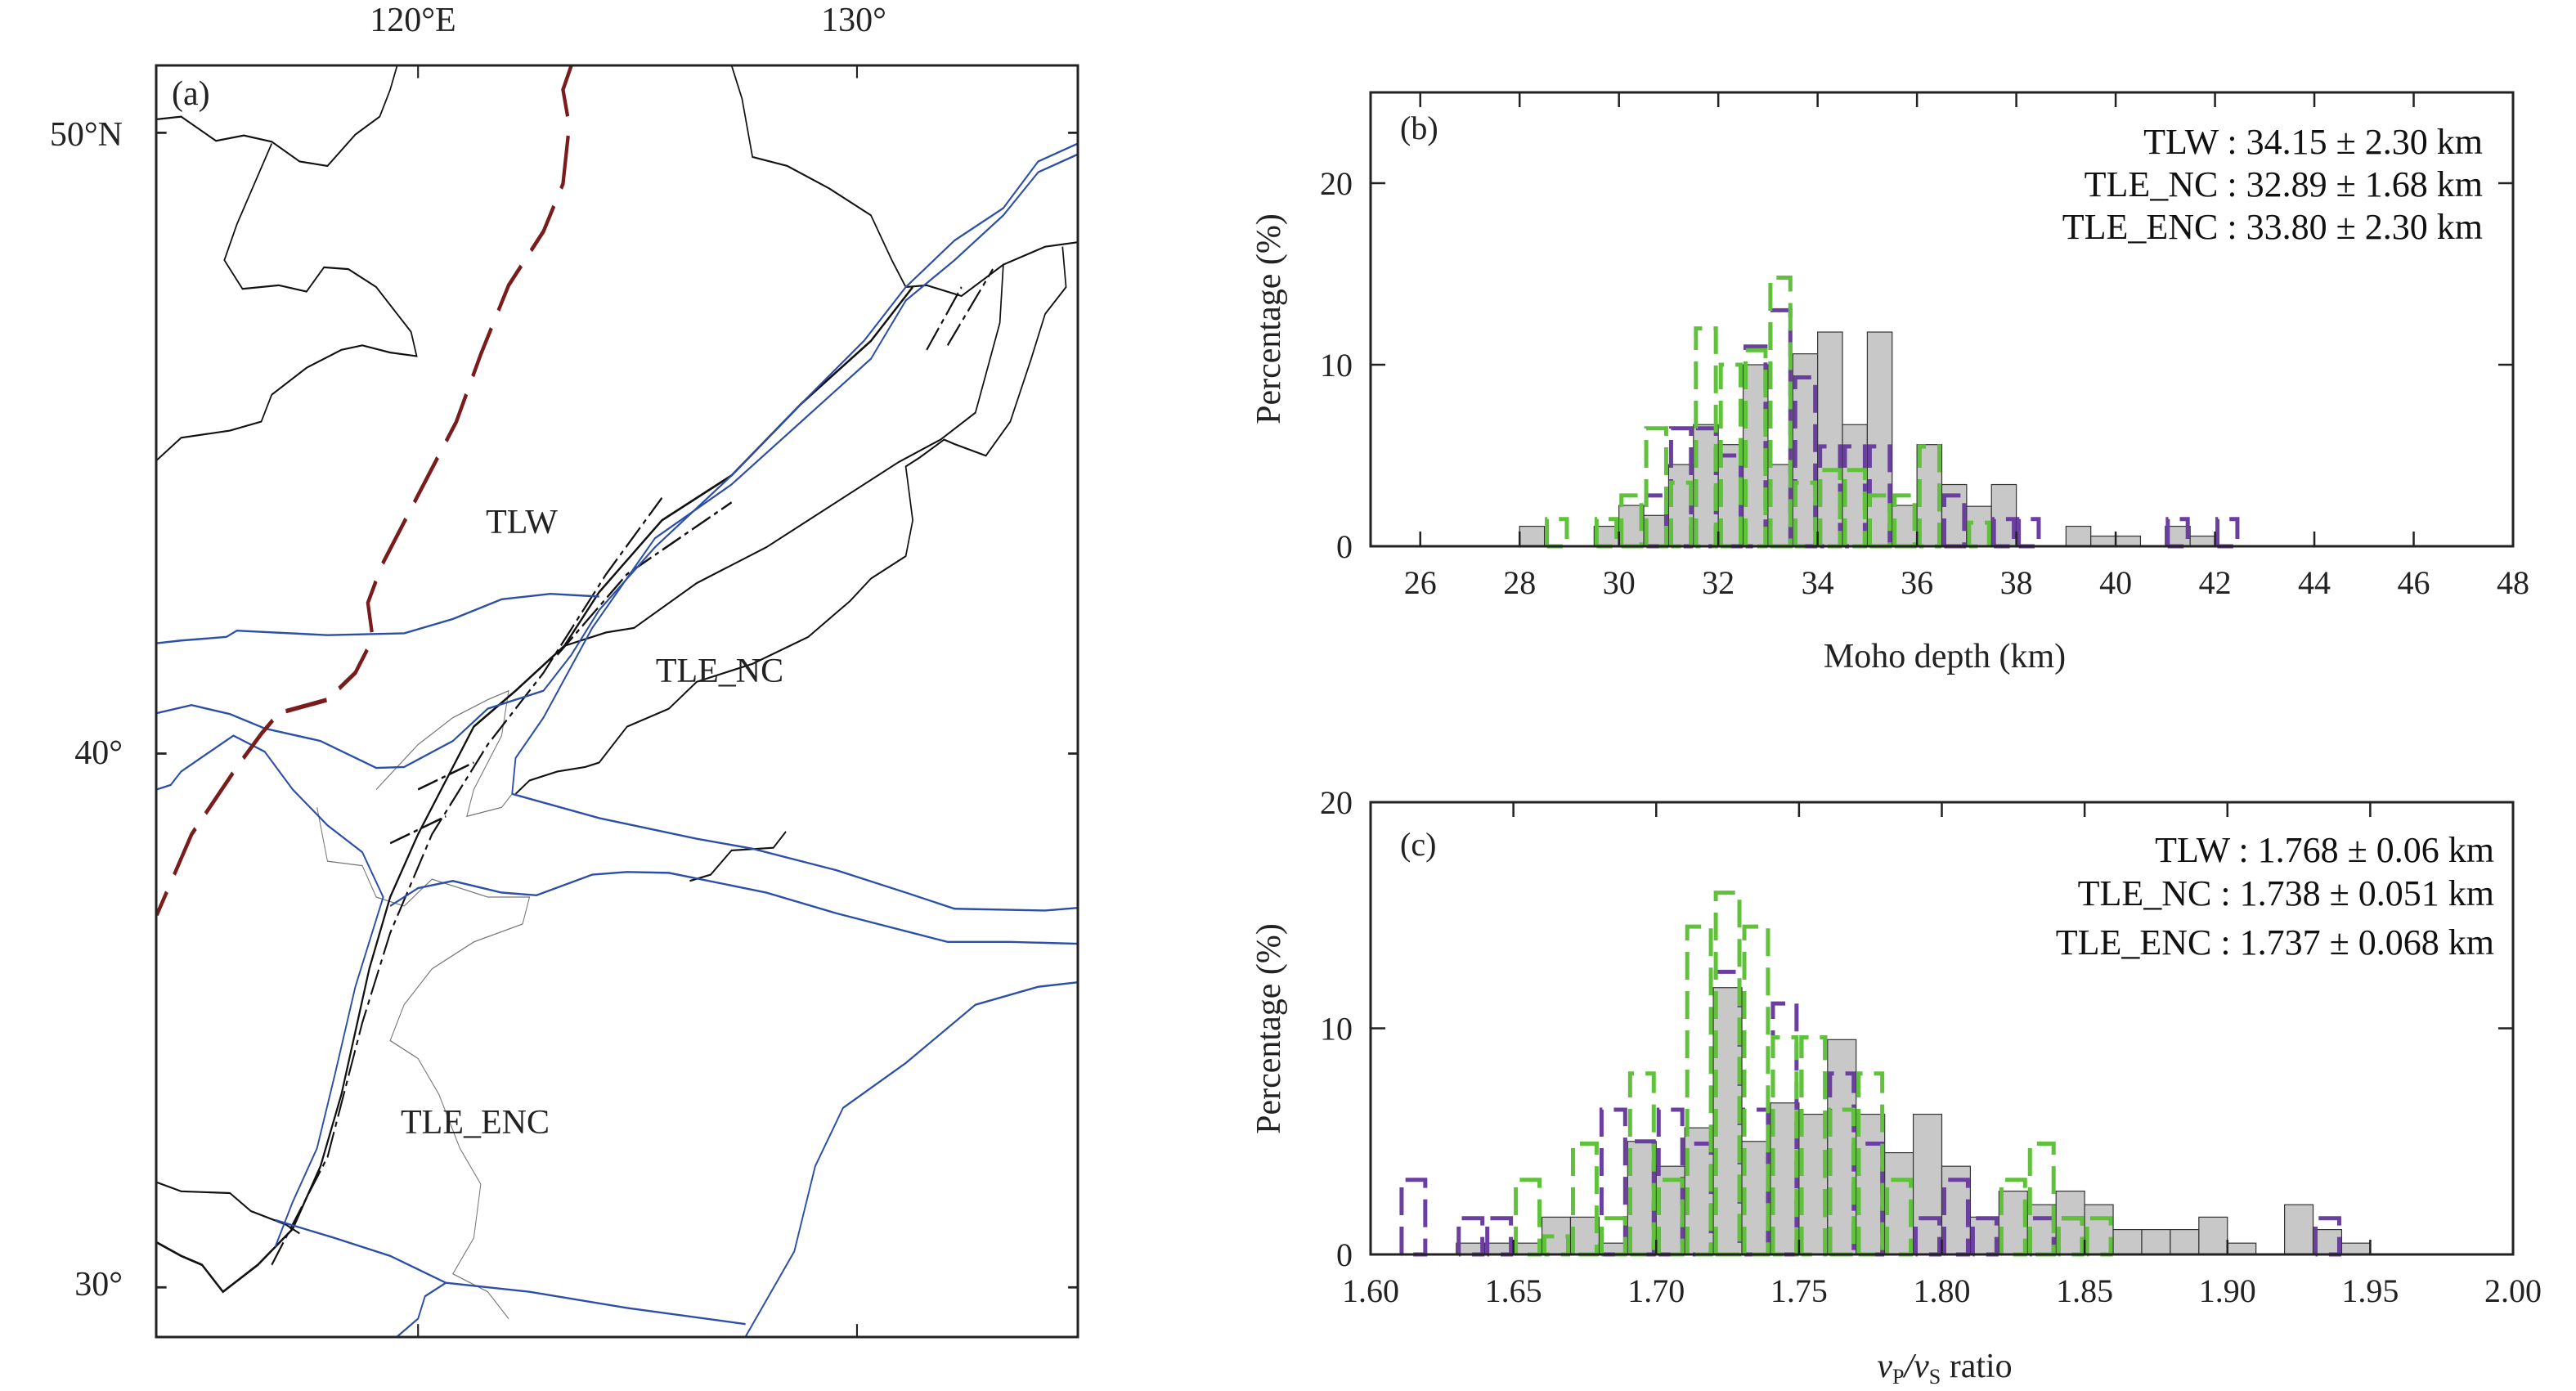 Image resolution: width=2576 pixels, height=1391 pixels. Describe the element at coordinates (1656, 1290) in the screenshot. I see `x-tick-label: 1.70` at that location.